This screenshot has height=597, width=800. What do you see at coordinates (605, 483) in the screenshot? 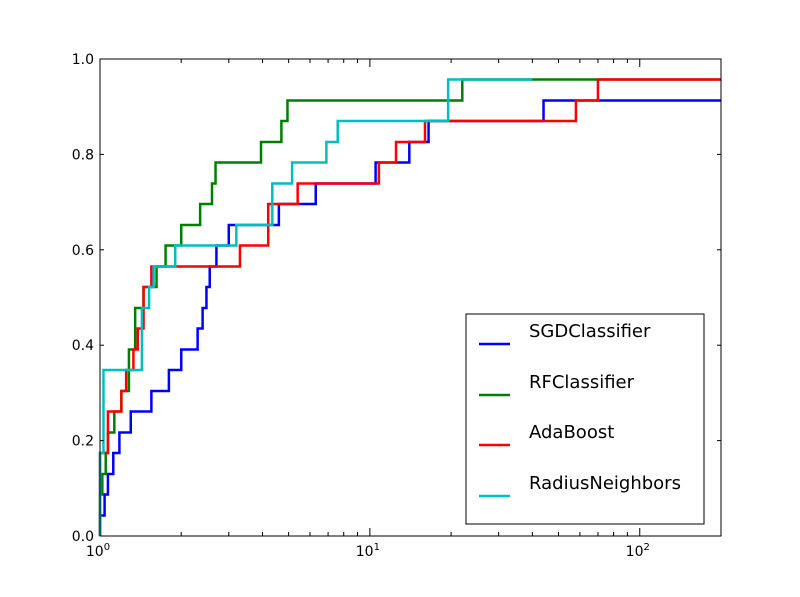
I see `legend-label-radiusneighbors: RadiusNeighbors` at bounding box center [605, 483].